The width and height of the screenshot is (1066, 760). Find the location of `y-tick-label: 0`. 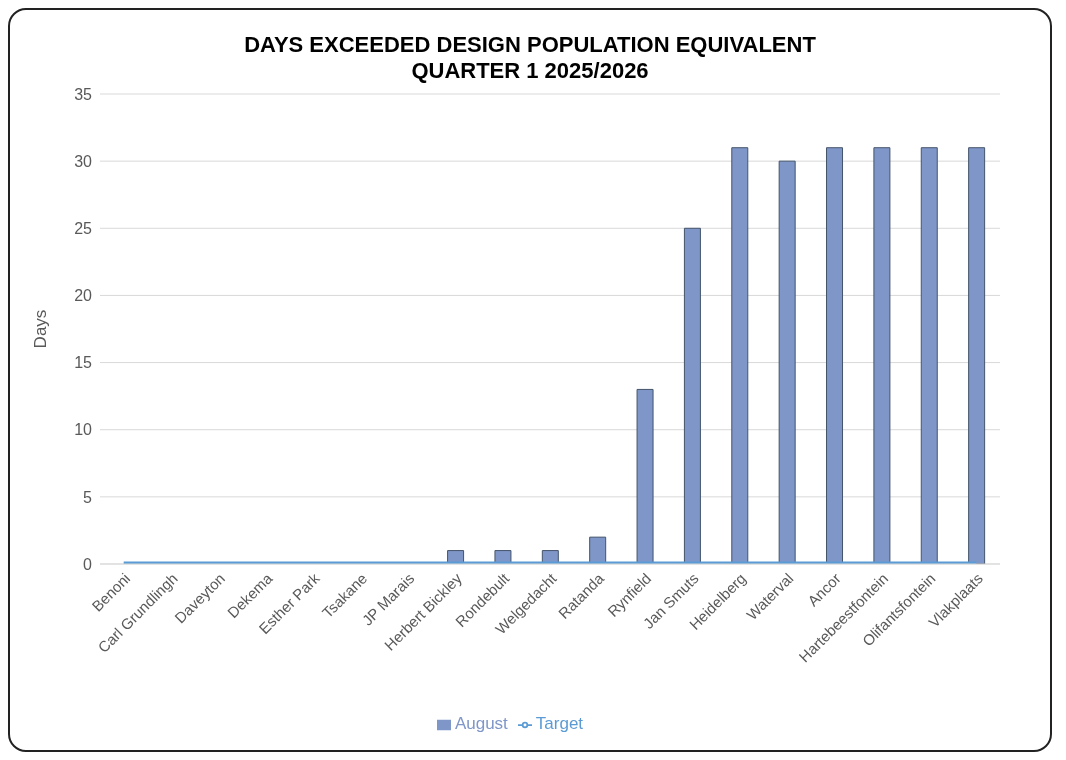

y-tick-label: 0 is located at coordinates (88, 564).